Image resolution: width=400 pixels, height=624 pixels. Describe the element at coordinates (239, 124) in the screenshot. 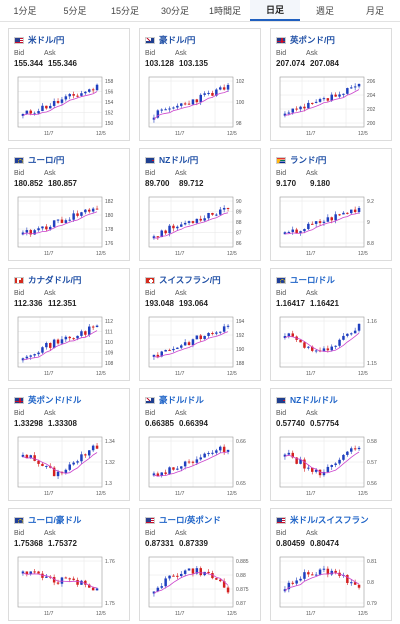

I see `y-tick-label: 98` at that location.